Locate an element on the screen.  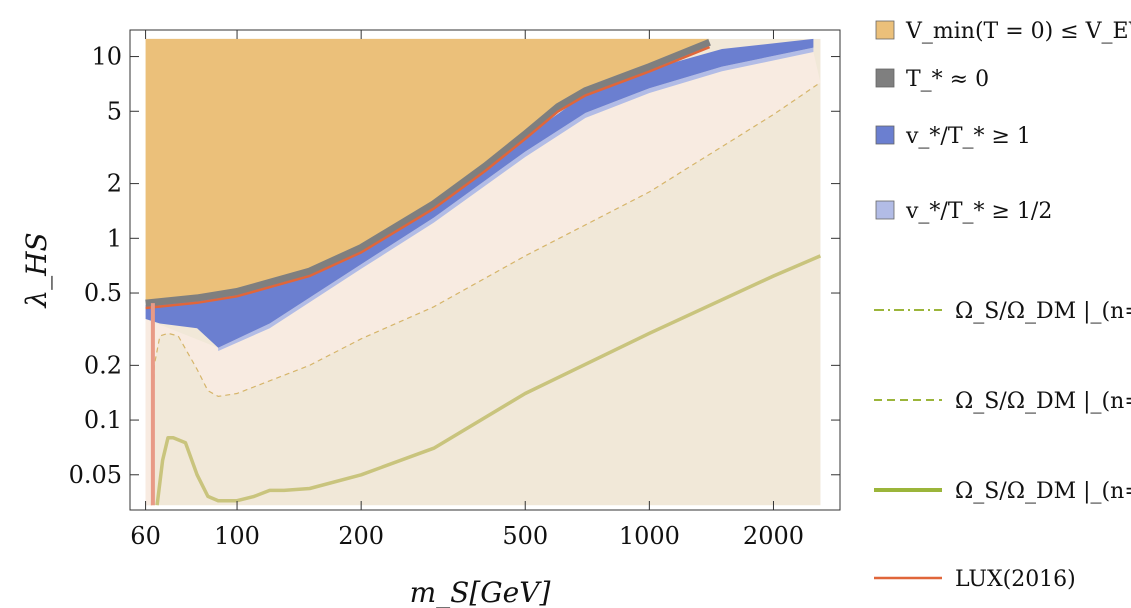
x-tick-label: 2000 is located at coordinates (773, 536).